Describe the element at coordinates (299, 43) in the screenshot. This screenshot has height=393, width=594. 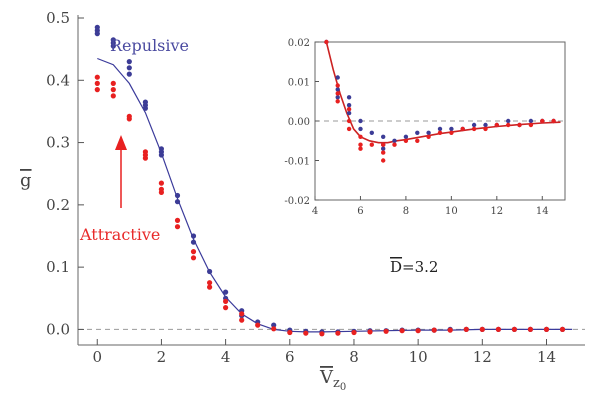
I see `y-tick-label: 0.02` at that location.